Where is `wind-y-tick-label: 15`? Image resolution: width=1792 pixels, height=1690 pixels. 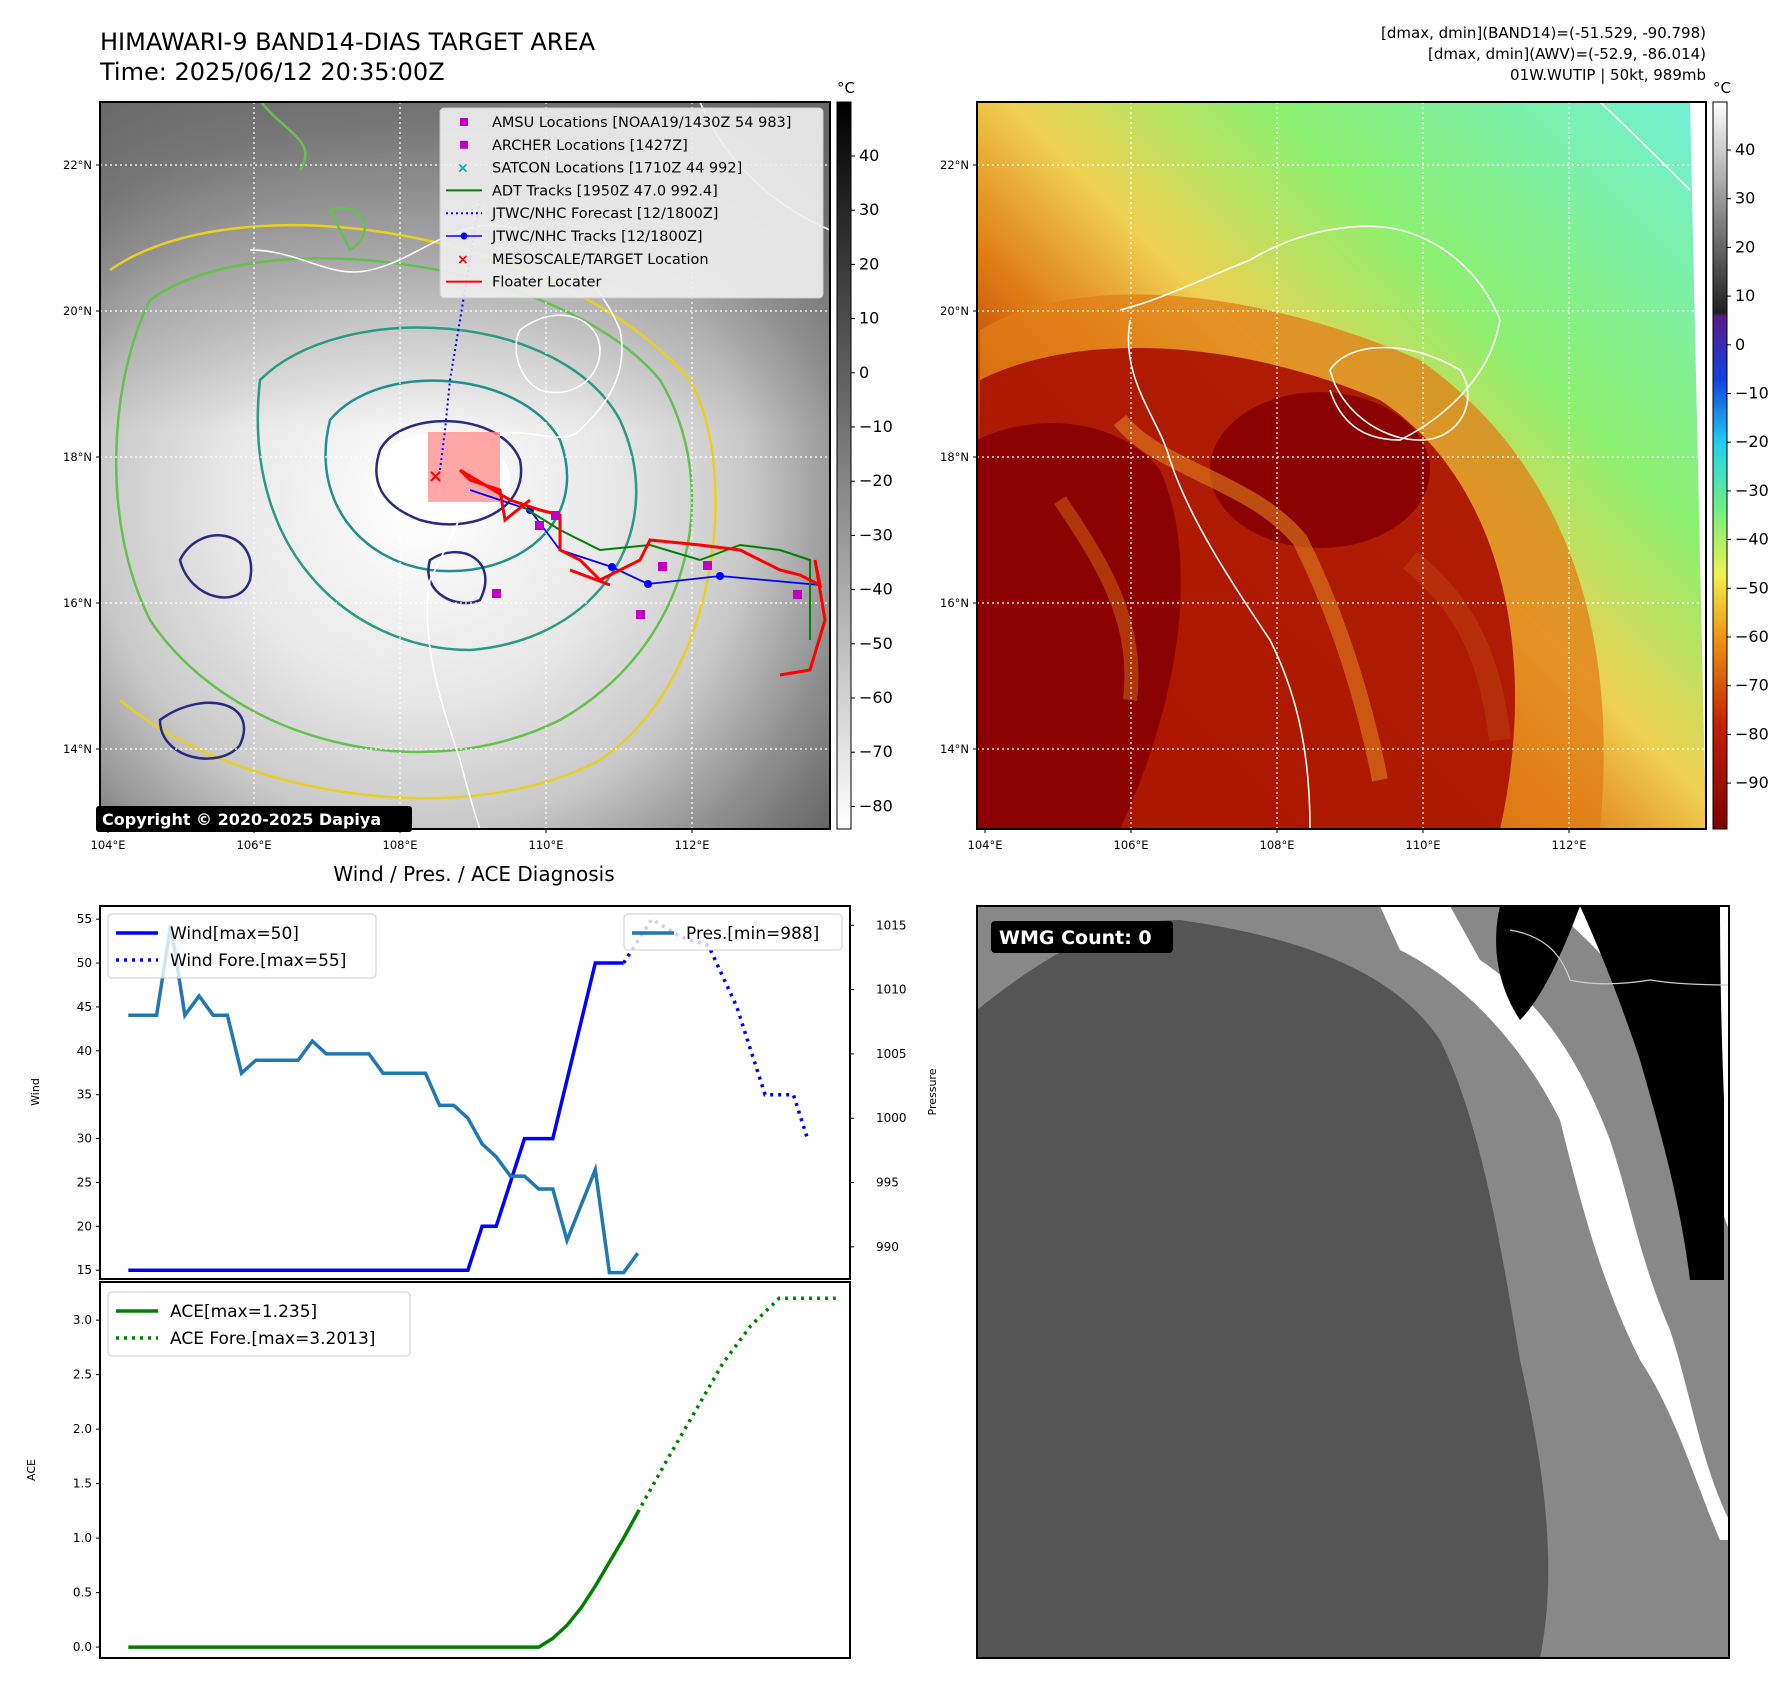 wind-y-tick-label: 15 is located at coordinates (84, 1270).